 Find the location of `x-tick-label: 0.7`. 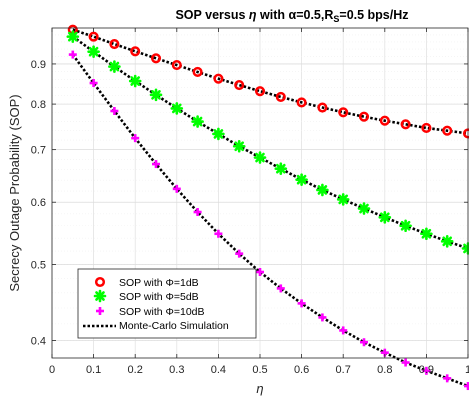

x-tick-label: 0.7 is located at coordinates (343, 370).